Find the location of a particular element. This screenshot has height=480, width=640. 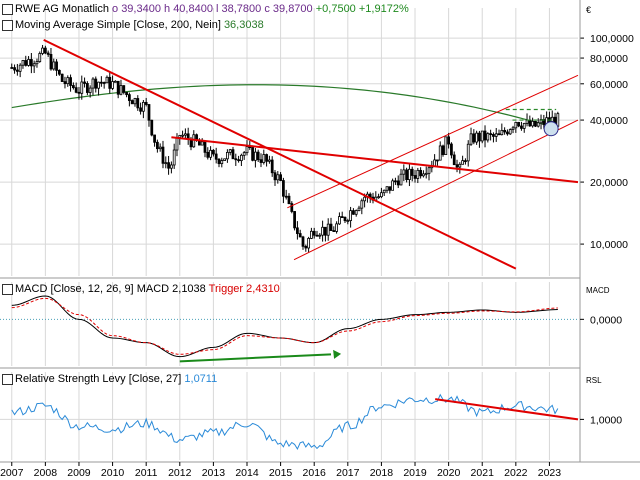

macd-params: [Close, 12, 26, 9] is located at coordinates (92, 289).